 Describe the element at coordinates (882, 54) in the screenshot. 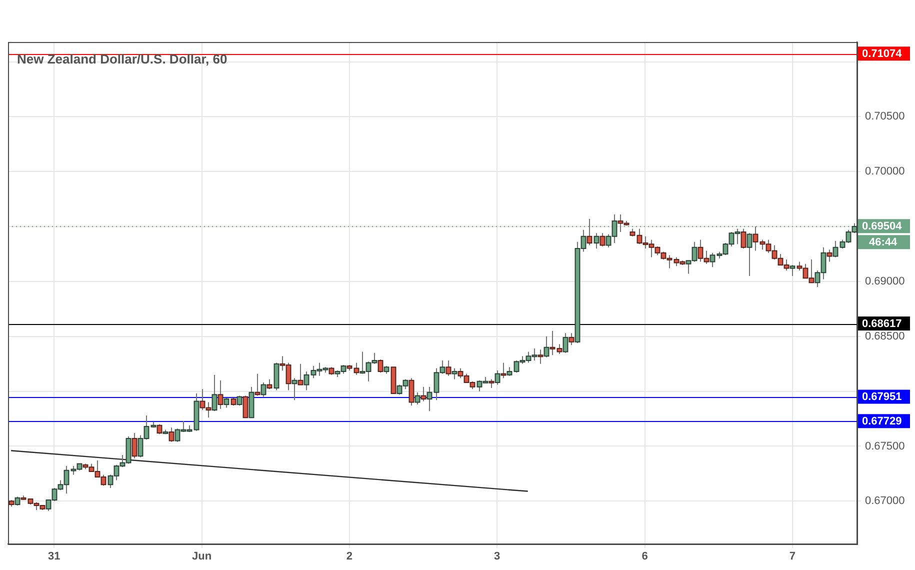

I see `ref-line-label: 0.71074` at that location.